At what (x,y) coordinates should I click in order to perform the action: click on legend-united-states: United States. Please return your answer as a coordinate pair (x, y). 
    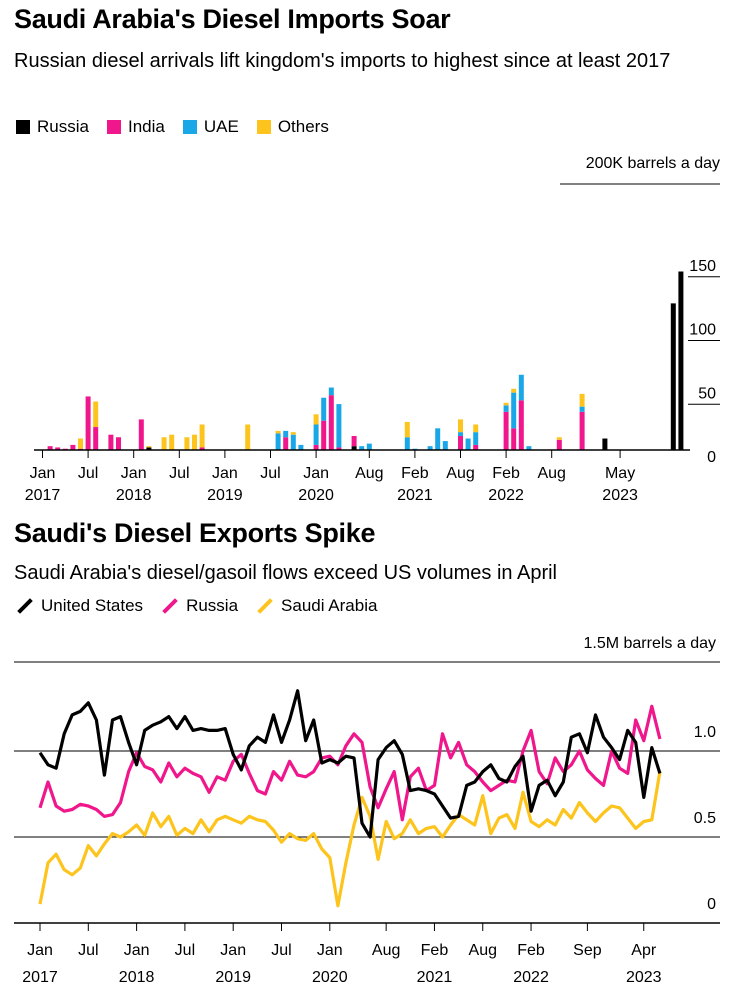
    Looking at the image, I should click on (79, 606).